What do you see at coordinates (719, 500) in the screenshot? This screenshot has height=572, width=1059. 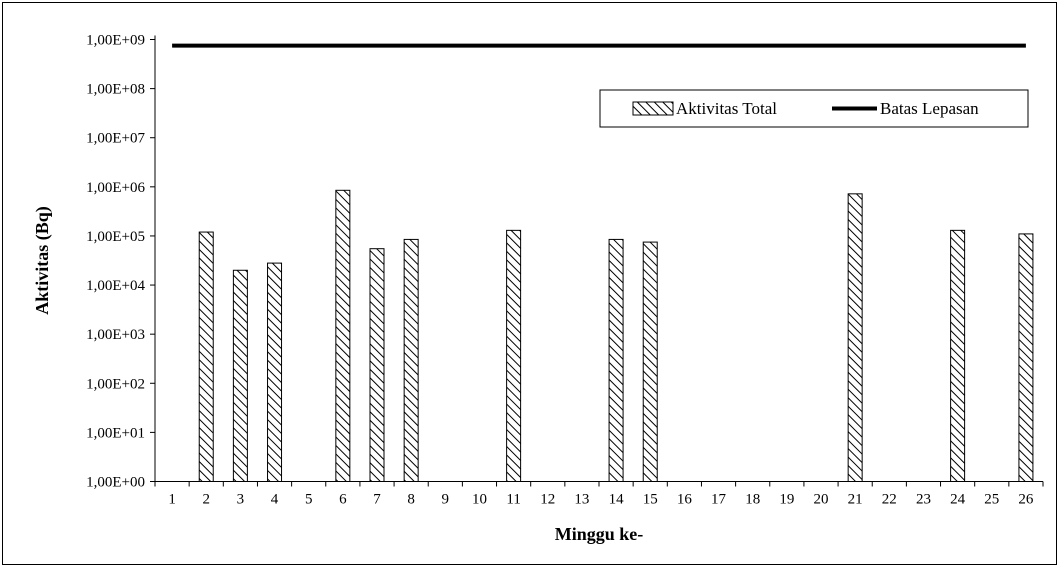 I see `x-tick-label: 17` at bounding box center [719, 500].